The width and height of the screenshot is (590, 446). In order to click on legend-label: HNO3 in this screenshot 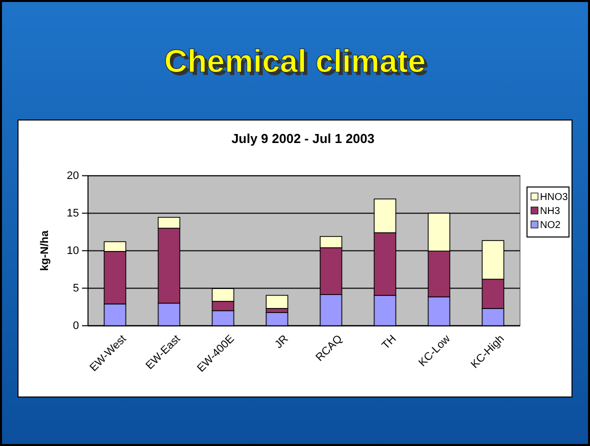, I will do `click(554, 197)`.